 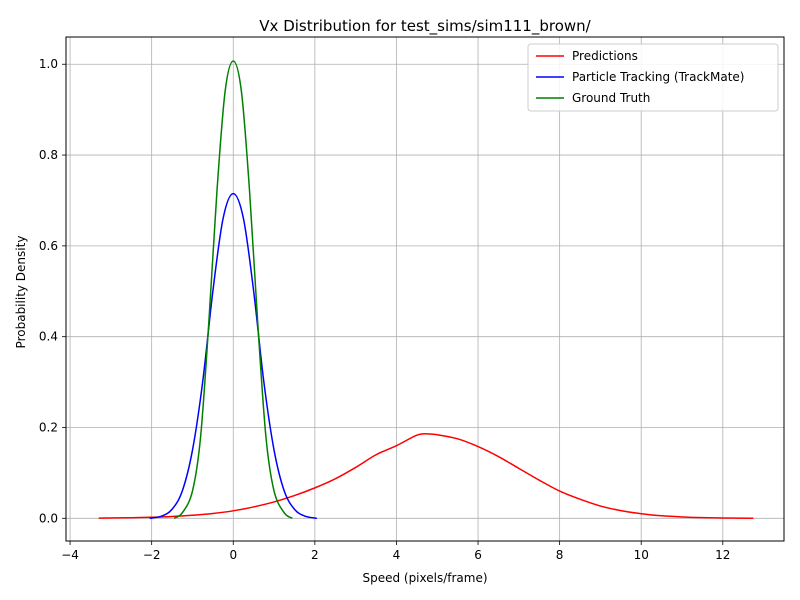 I want to click on y-tick-label: 0.0, so click(x=48, y=518).